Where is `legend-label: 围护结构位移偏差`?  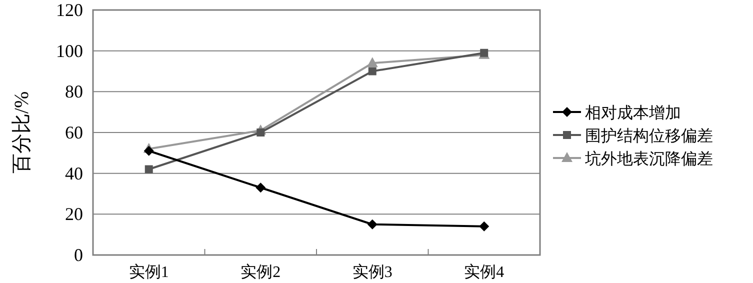 legend-label: 围护结构位移偏差 is located at coordinates (649, 136).